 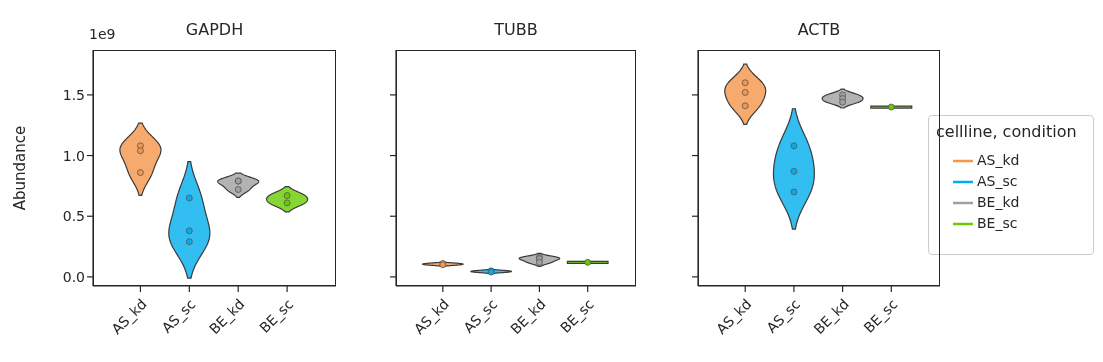 I want to click on y-axis-title: Abundance, so click(x=20, y=168).